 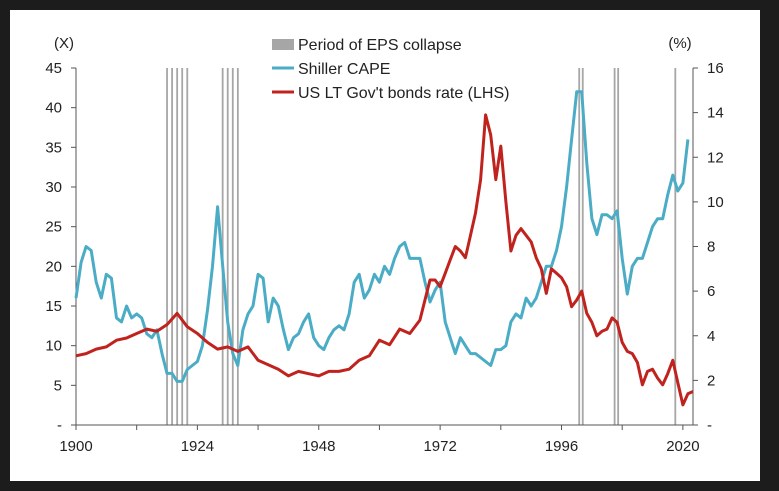 What do you see at coordinates (53, 227) in the screenshot?
I see `left-axis-tick-label: 25` at bounding box center [53, 227].